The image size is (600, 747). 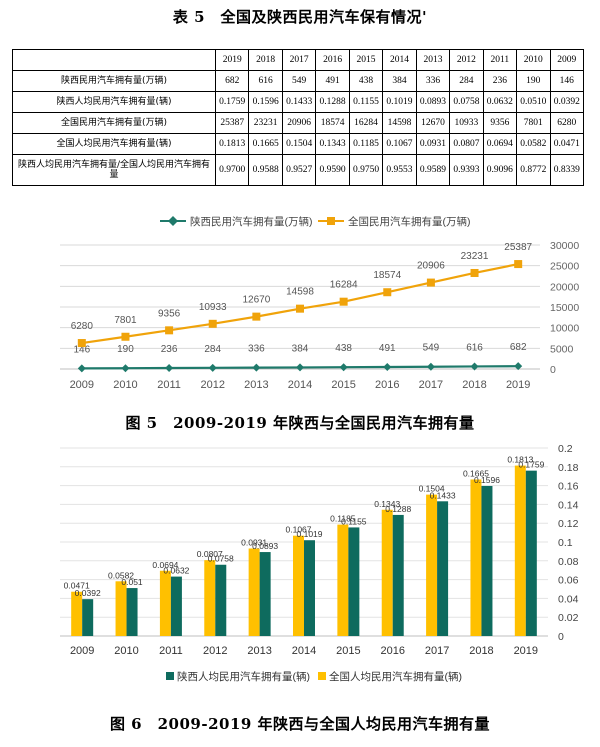 What do you see at coordinates (533, 60) in the screenshot?
I see `table-year-header: 2010` at bounding box center [533, 60].